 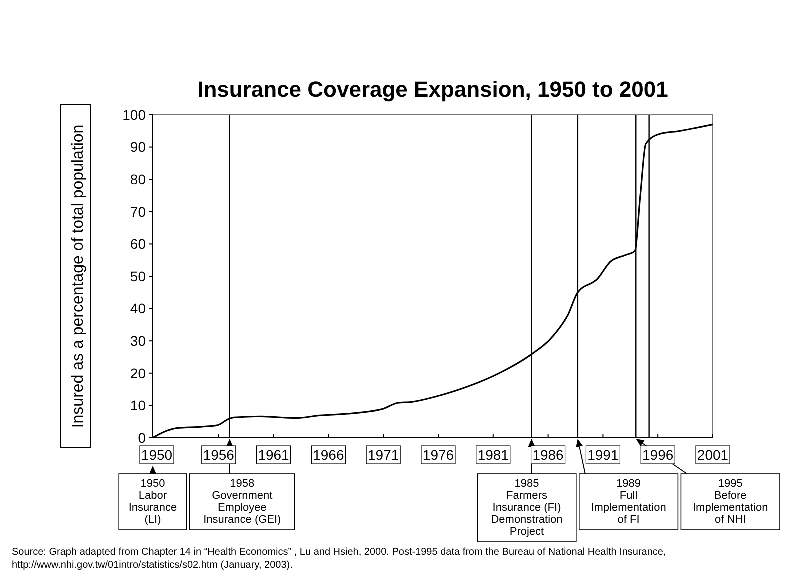 I want to click on x-tick-label: 1996, so click(x=658, y=455).